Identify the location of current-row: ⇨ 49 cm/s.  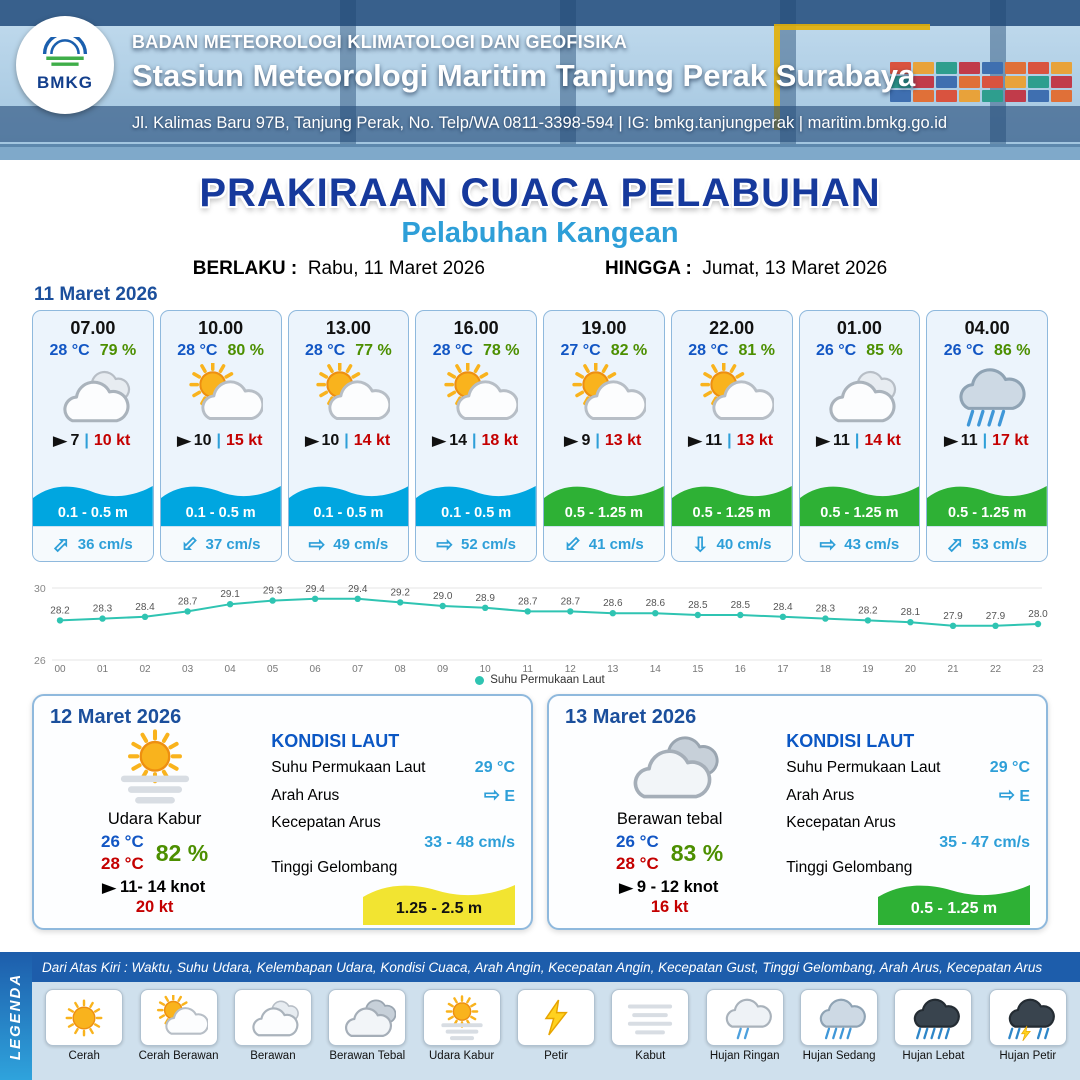
(348, 543).